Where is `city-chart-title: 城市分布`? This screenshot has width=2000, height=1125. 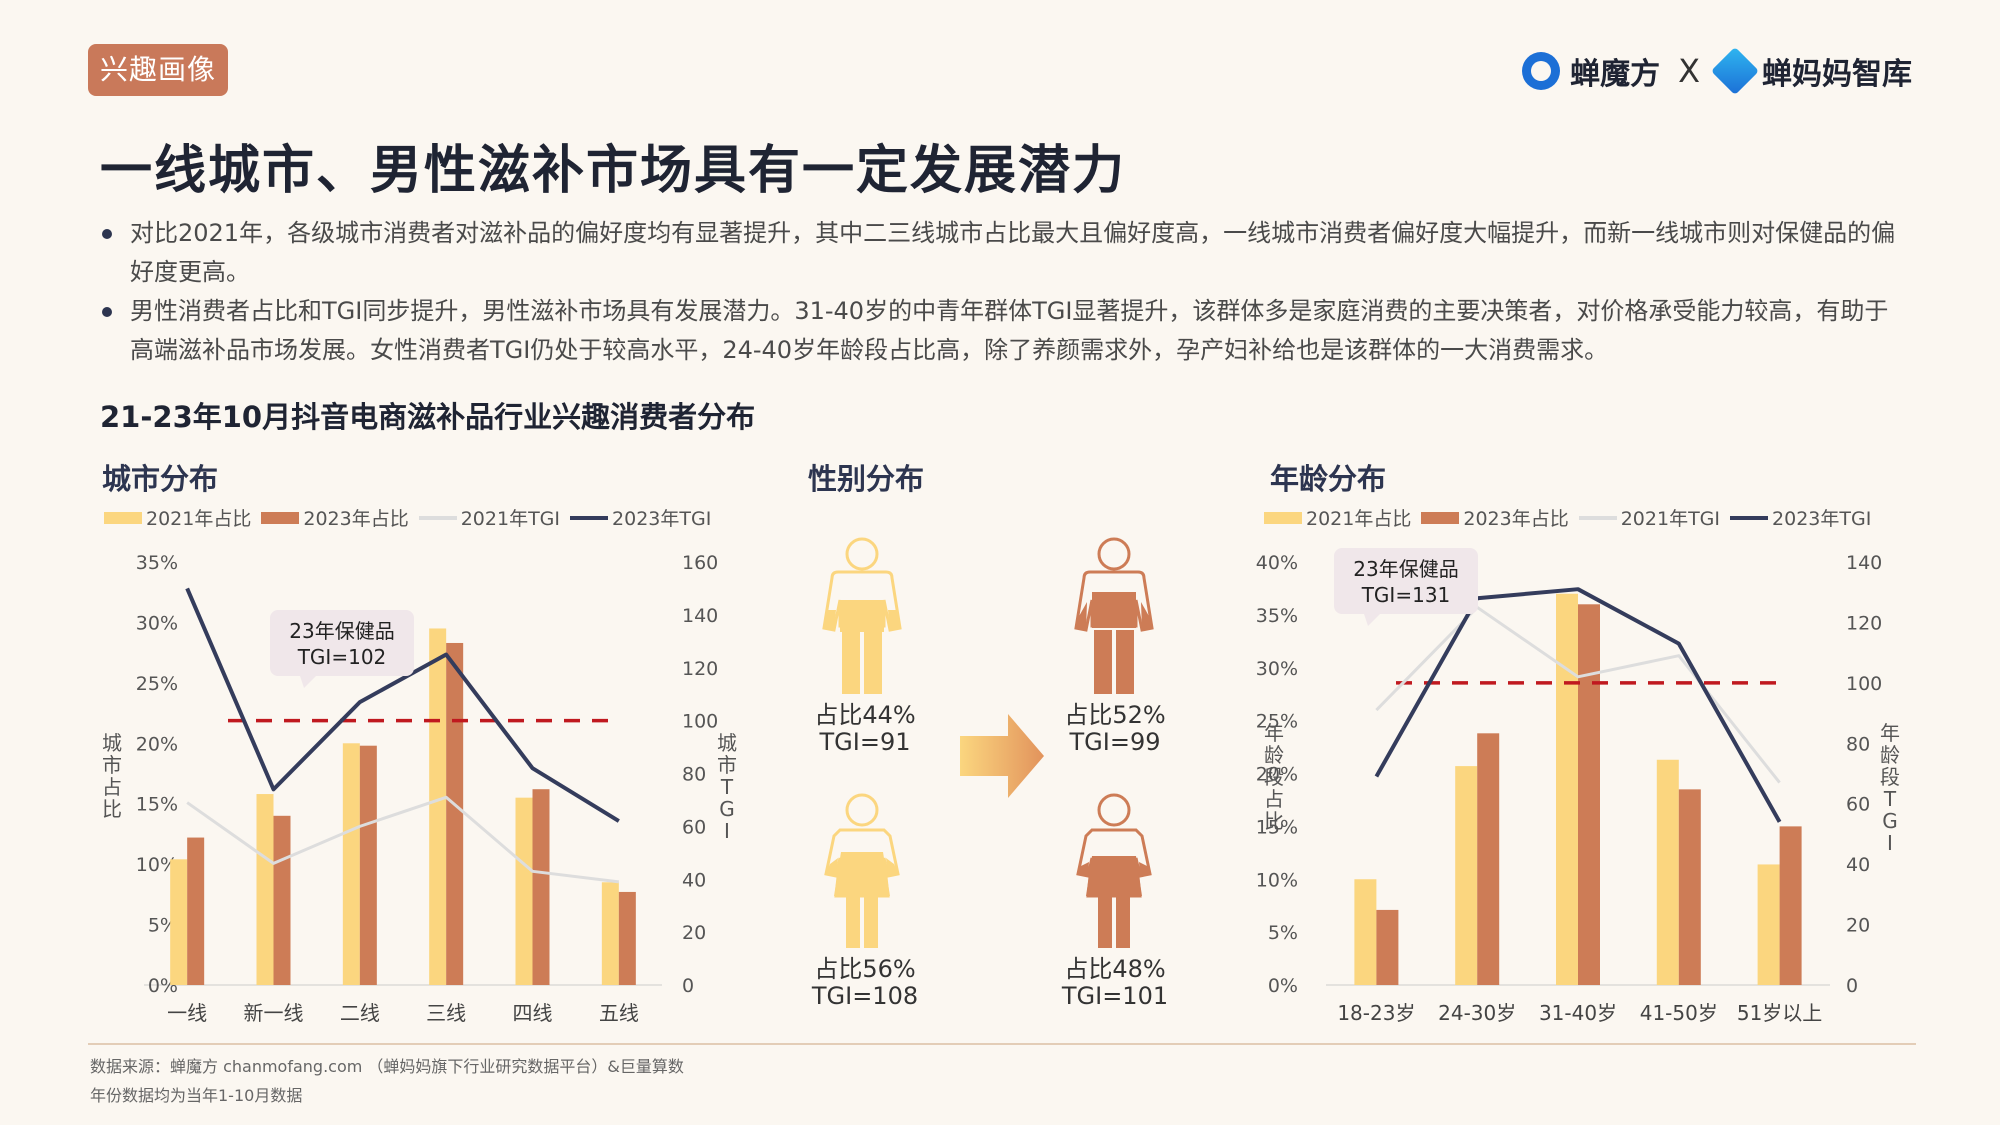
city-chart-title: 城市分布 is located at coordinates (160, 479).